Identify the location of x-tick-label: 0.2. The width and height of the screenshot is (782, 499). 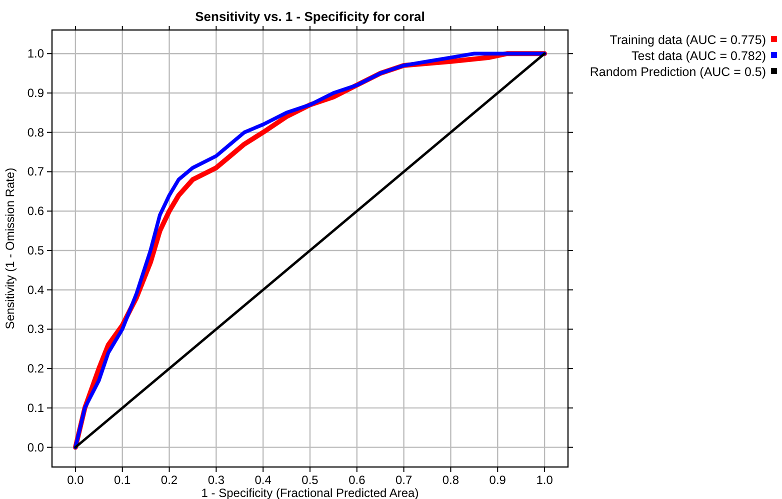
(169, 480).